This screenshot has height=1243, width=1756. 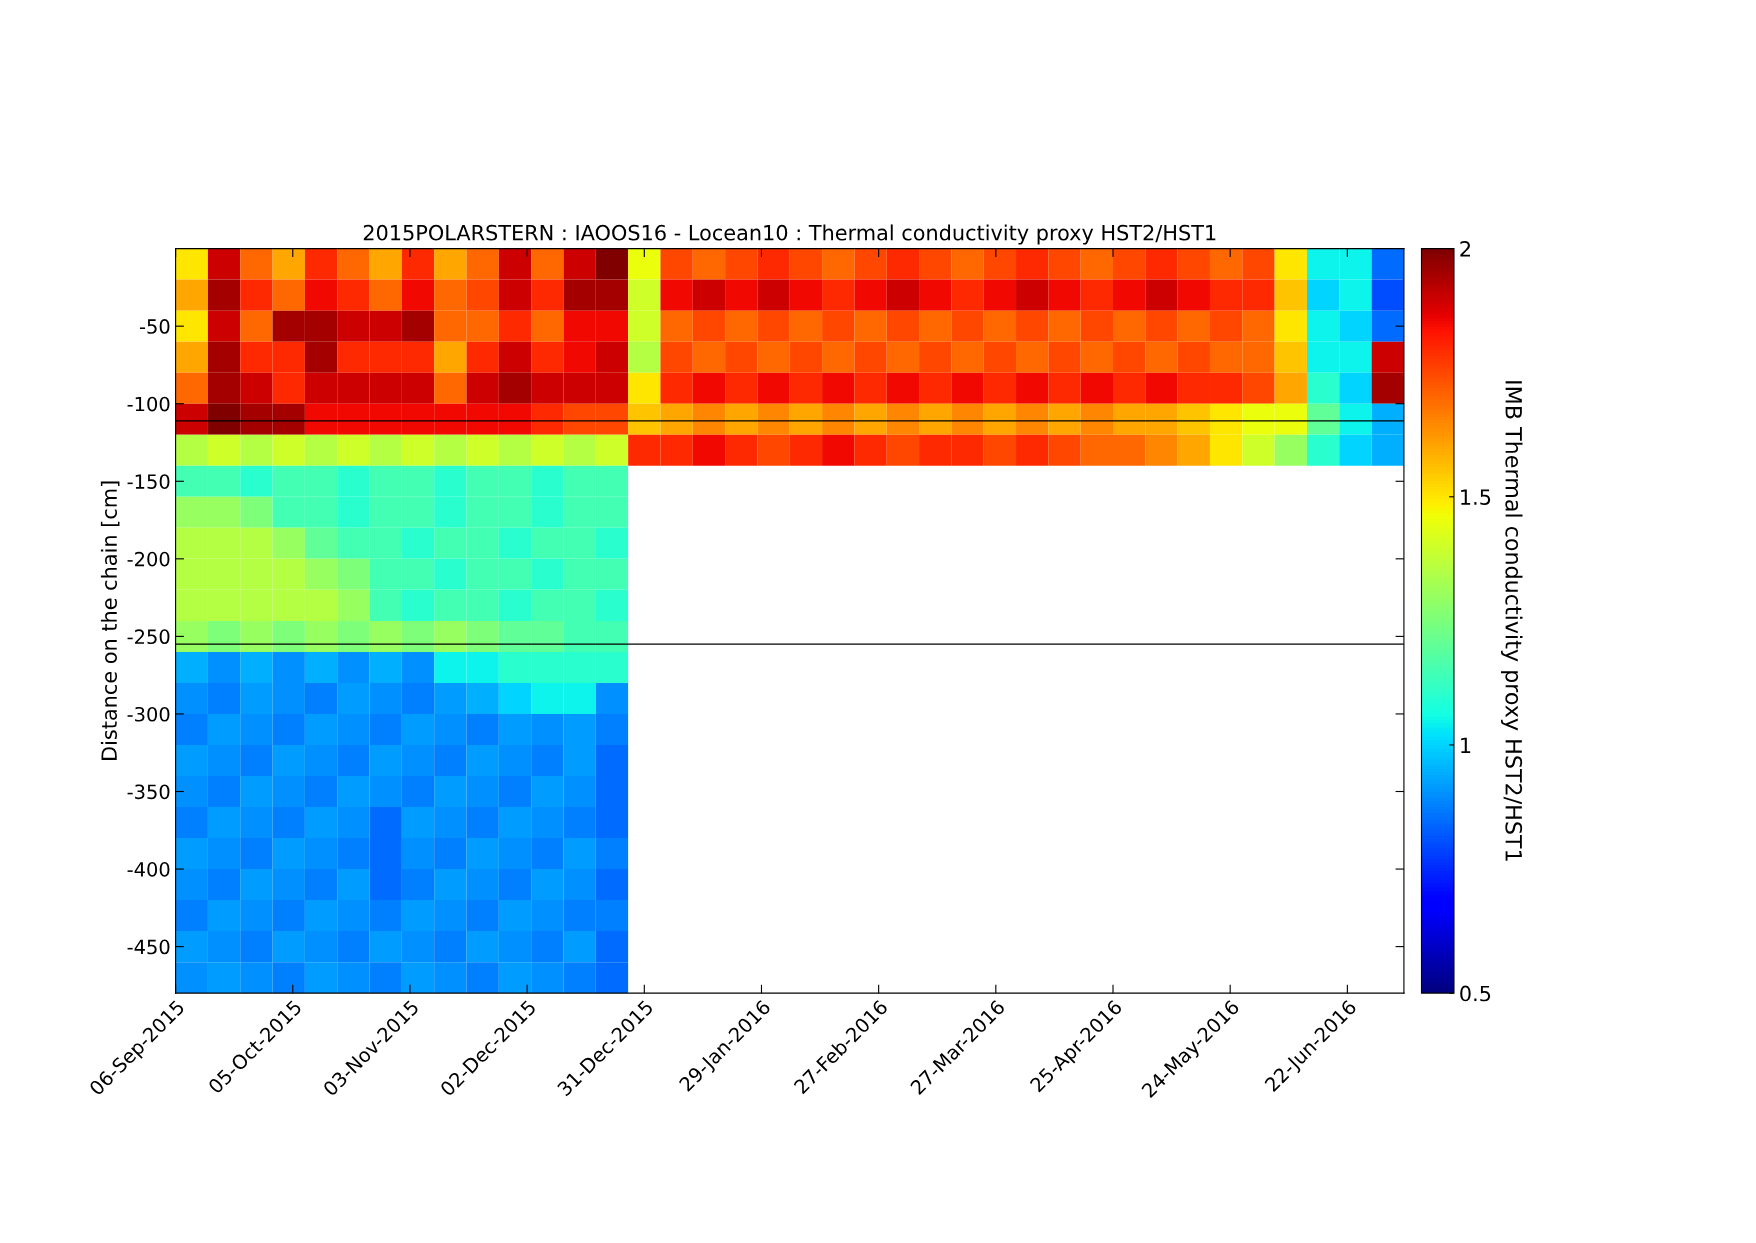 What do you see at coordinates (1476, 497) in the screenshot?
I see `color-bar-label: 1.5` at bounding box center [1476, 497].